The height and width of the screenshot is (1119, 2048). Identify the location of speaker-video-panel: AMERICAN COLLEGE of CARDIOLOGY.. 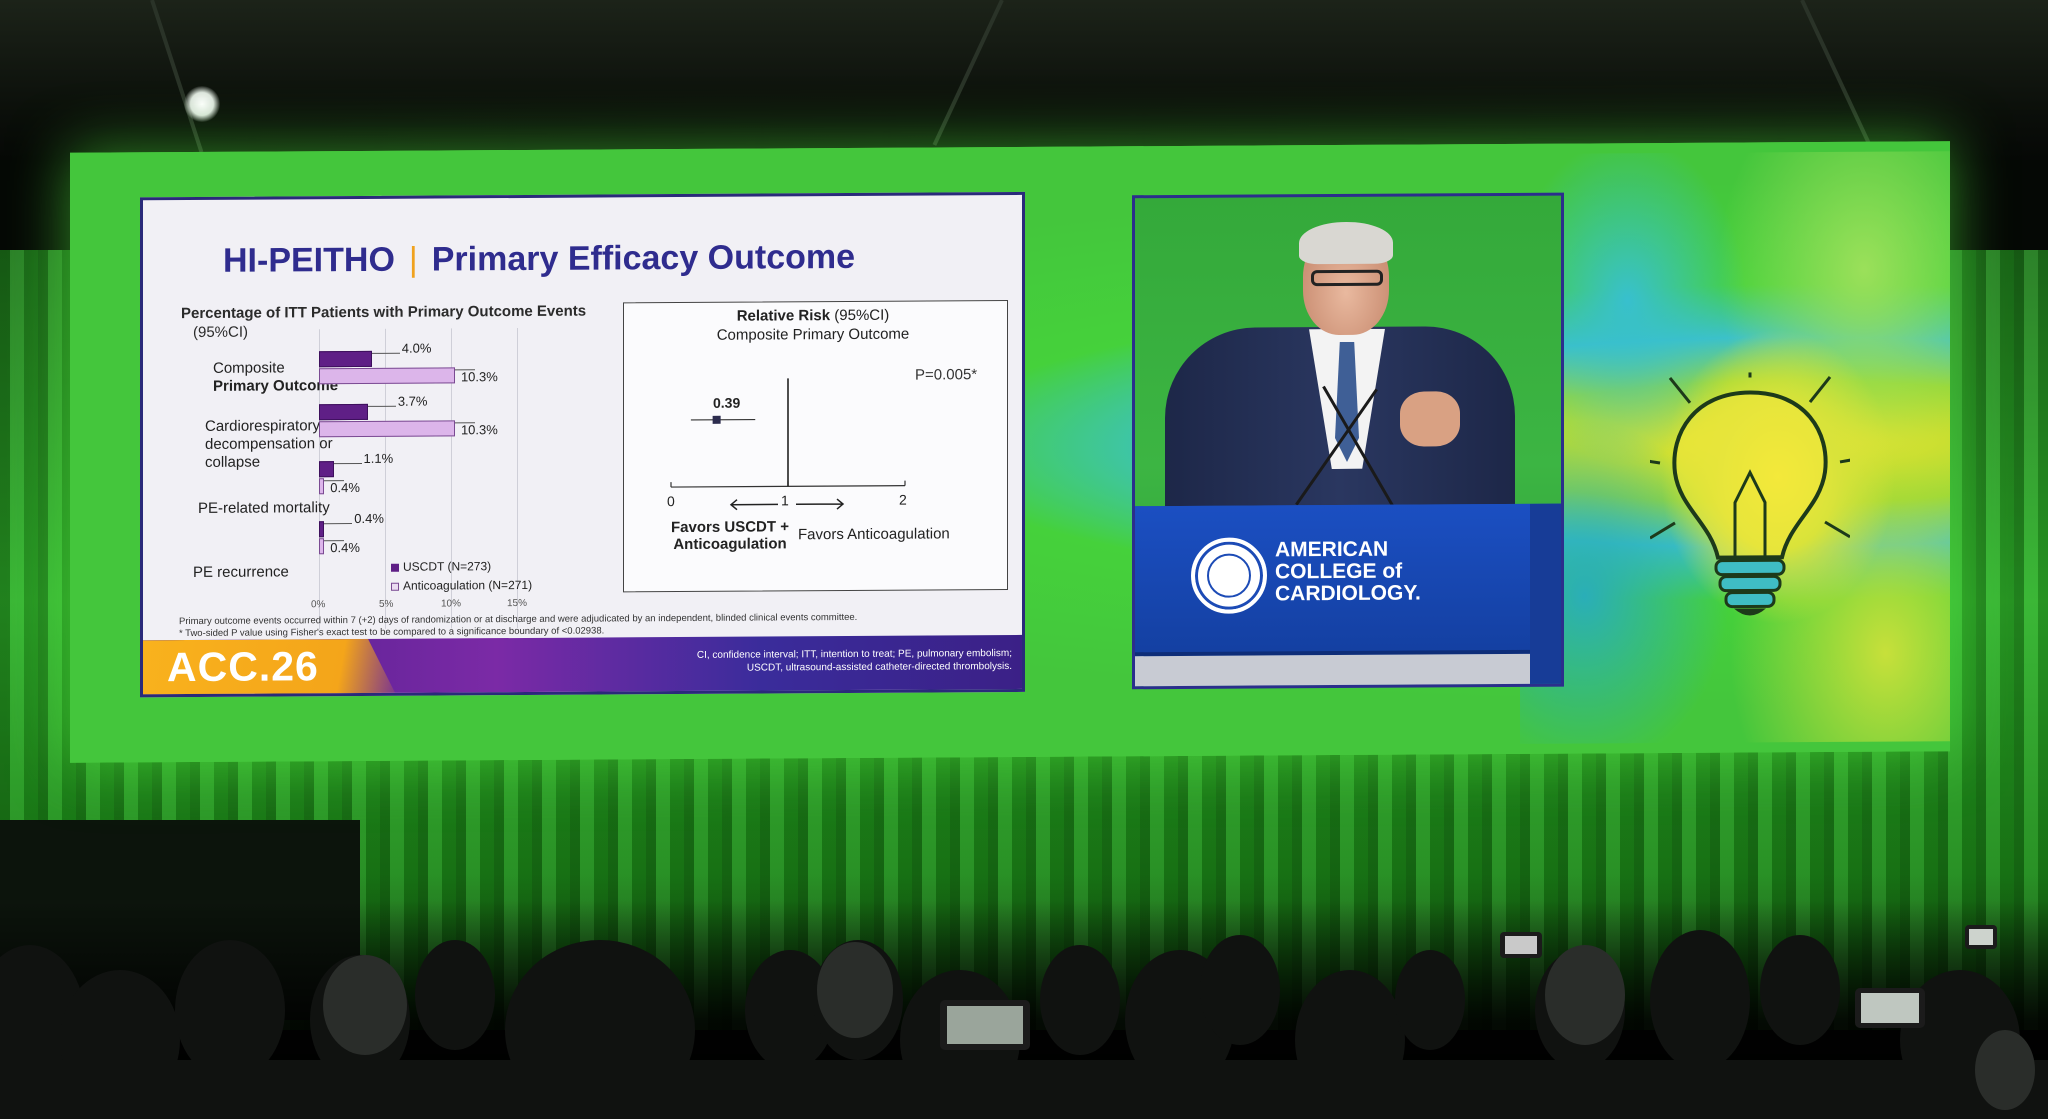
(1348, 441).